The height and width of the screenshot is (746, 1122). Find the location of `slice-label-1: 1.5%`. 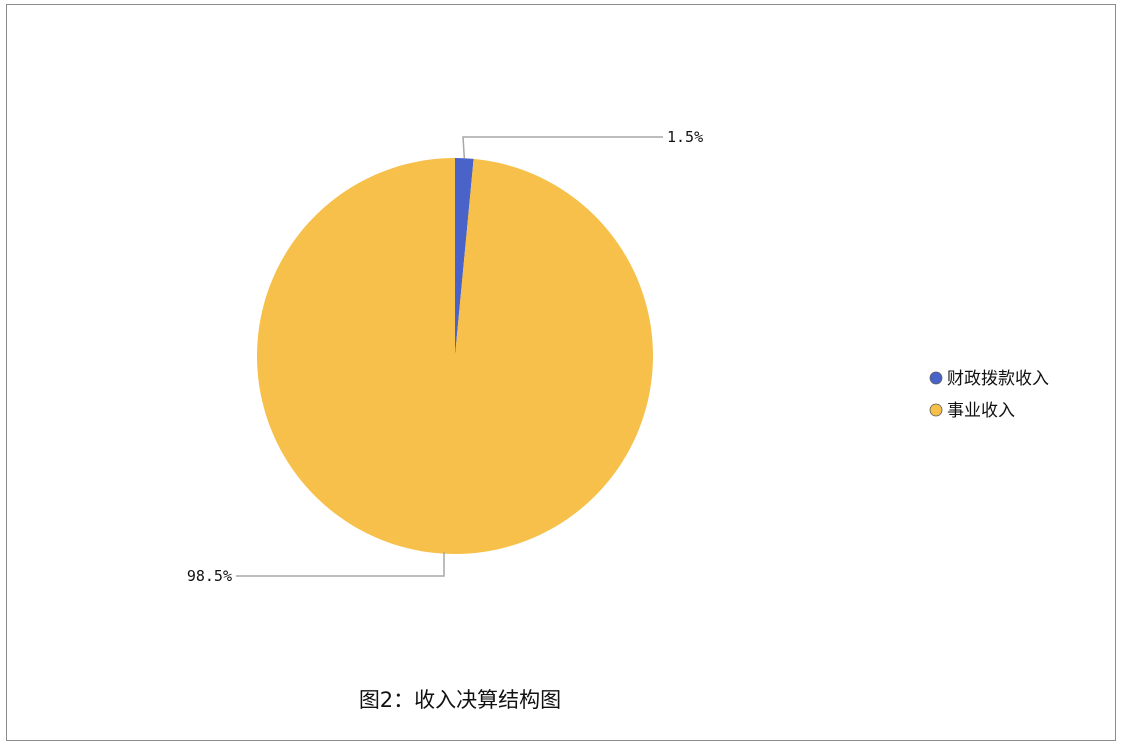

slice-label-1: 1.5% is located at coordinates (685, 137).